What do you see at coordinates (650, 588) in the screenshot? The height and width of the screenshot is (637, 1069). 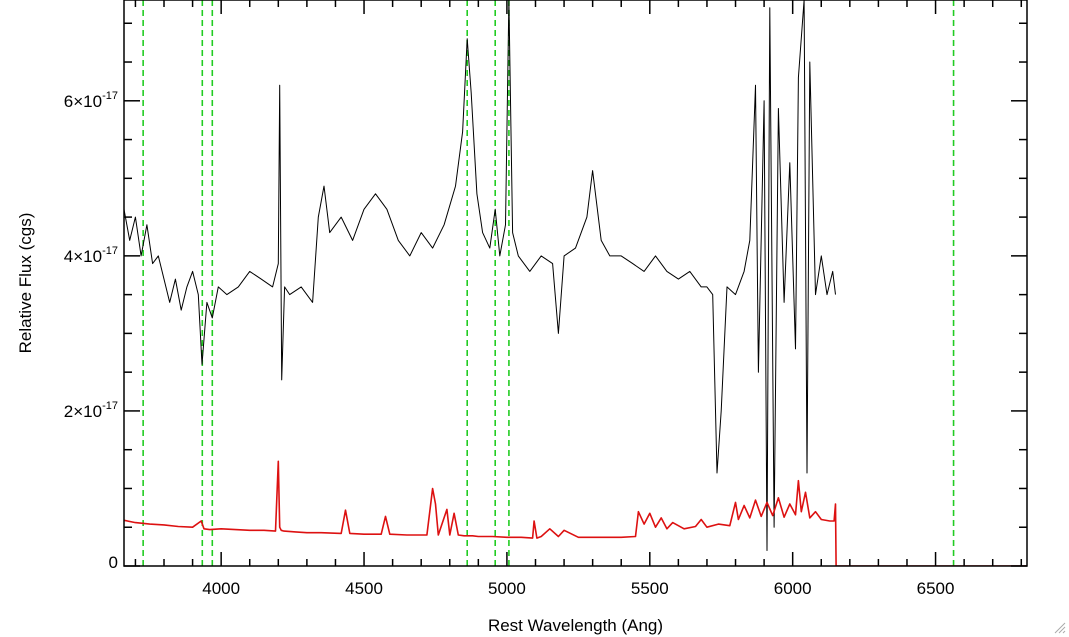 I see `x-tick-label: 5500` at bounding box center [650, 588].